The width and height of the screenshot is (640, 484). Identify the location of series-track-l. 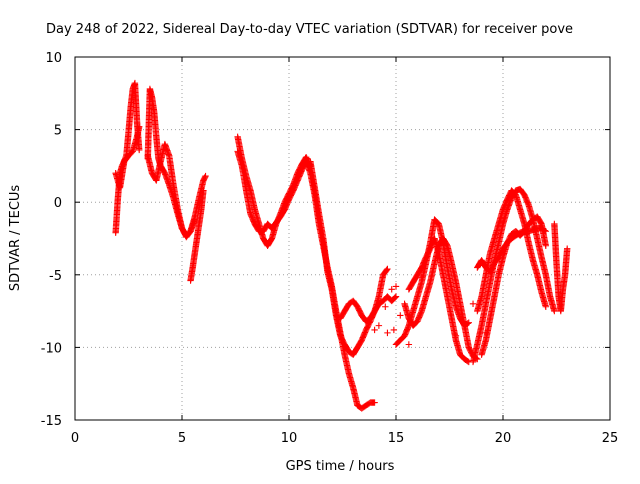
(438, 300).